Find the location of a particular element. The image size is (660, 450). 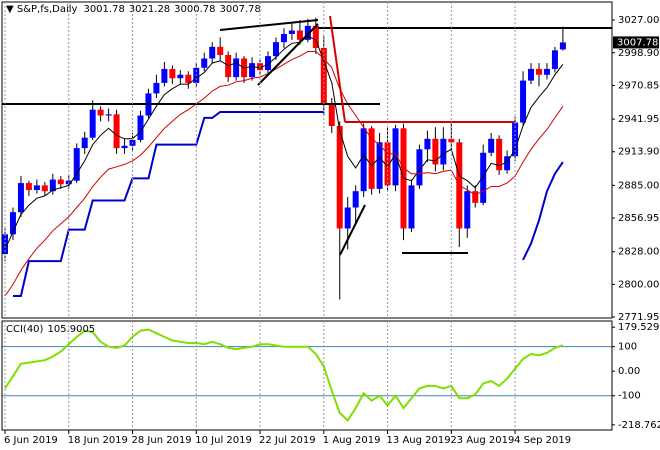

x-tick-label: 13 Aug 2019 is located at coordinates (419, 440).